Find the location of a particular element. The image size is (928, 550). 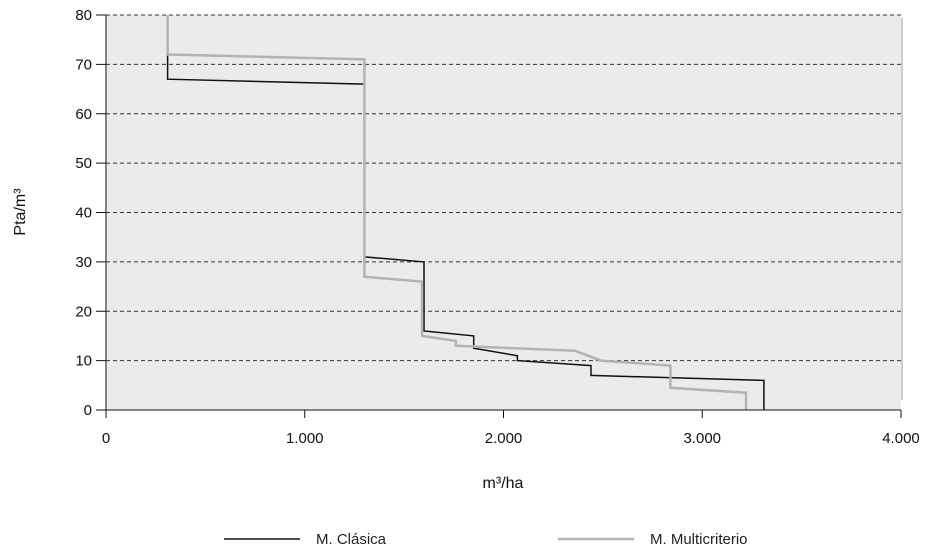

legend-label: M. Clásica is located at coordinates (351, 539).